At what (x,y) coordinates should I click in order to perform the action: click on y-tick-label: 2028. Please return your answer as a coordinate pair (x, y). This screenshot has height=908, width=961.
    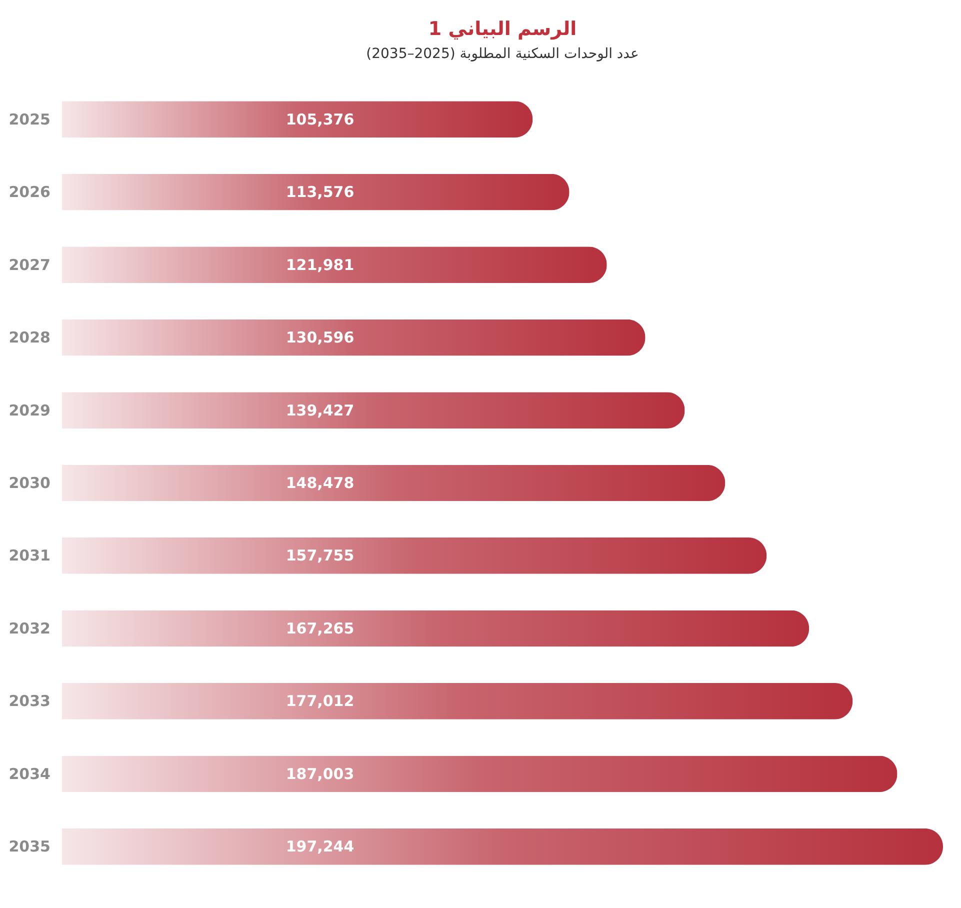
    Looking at the image, I should click on (29, 337).